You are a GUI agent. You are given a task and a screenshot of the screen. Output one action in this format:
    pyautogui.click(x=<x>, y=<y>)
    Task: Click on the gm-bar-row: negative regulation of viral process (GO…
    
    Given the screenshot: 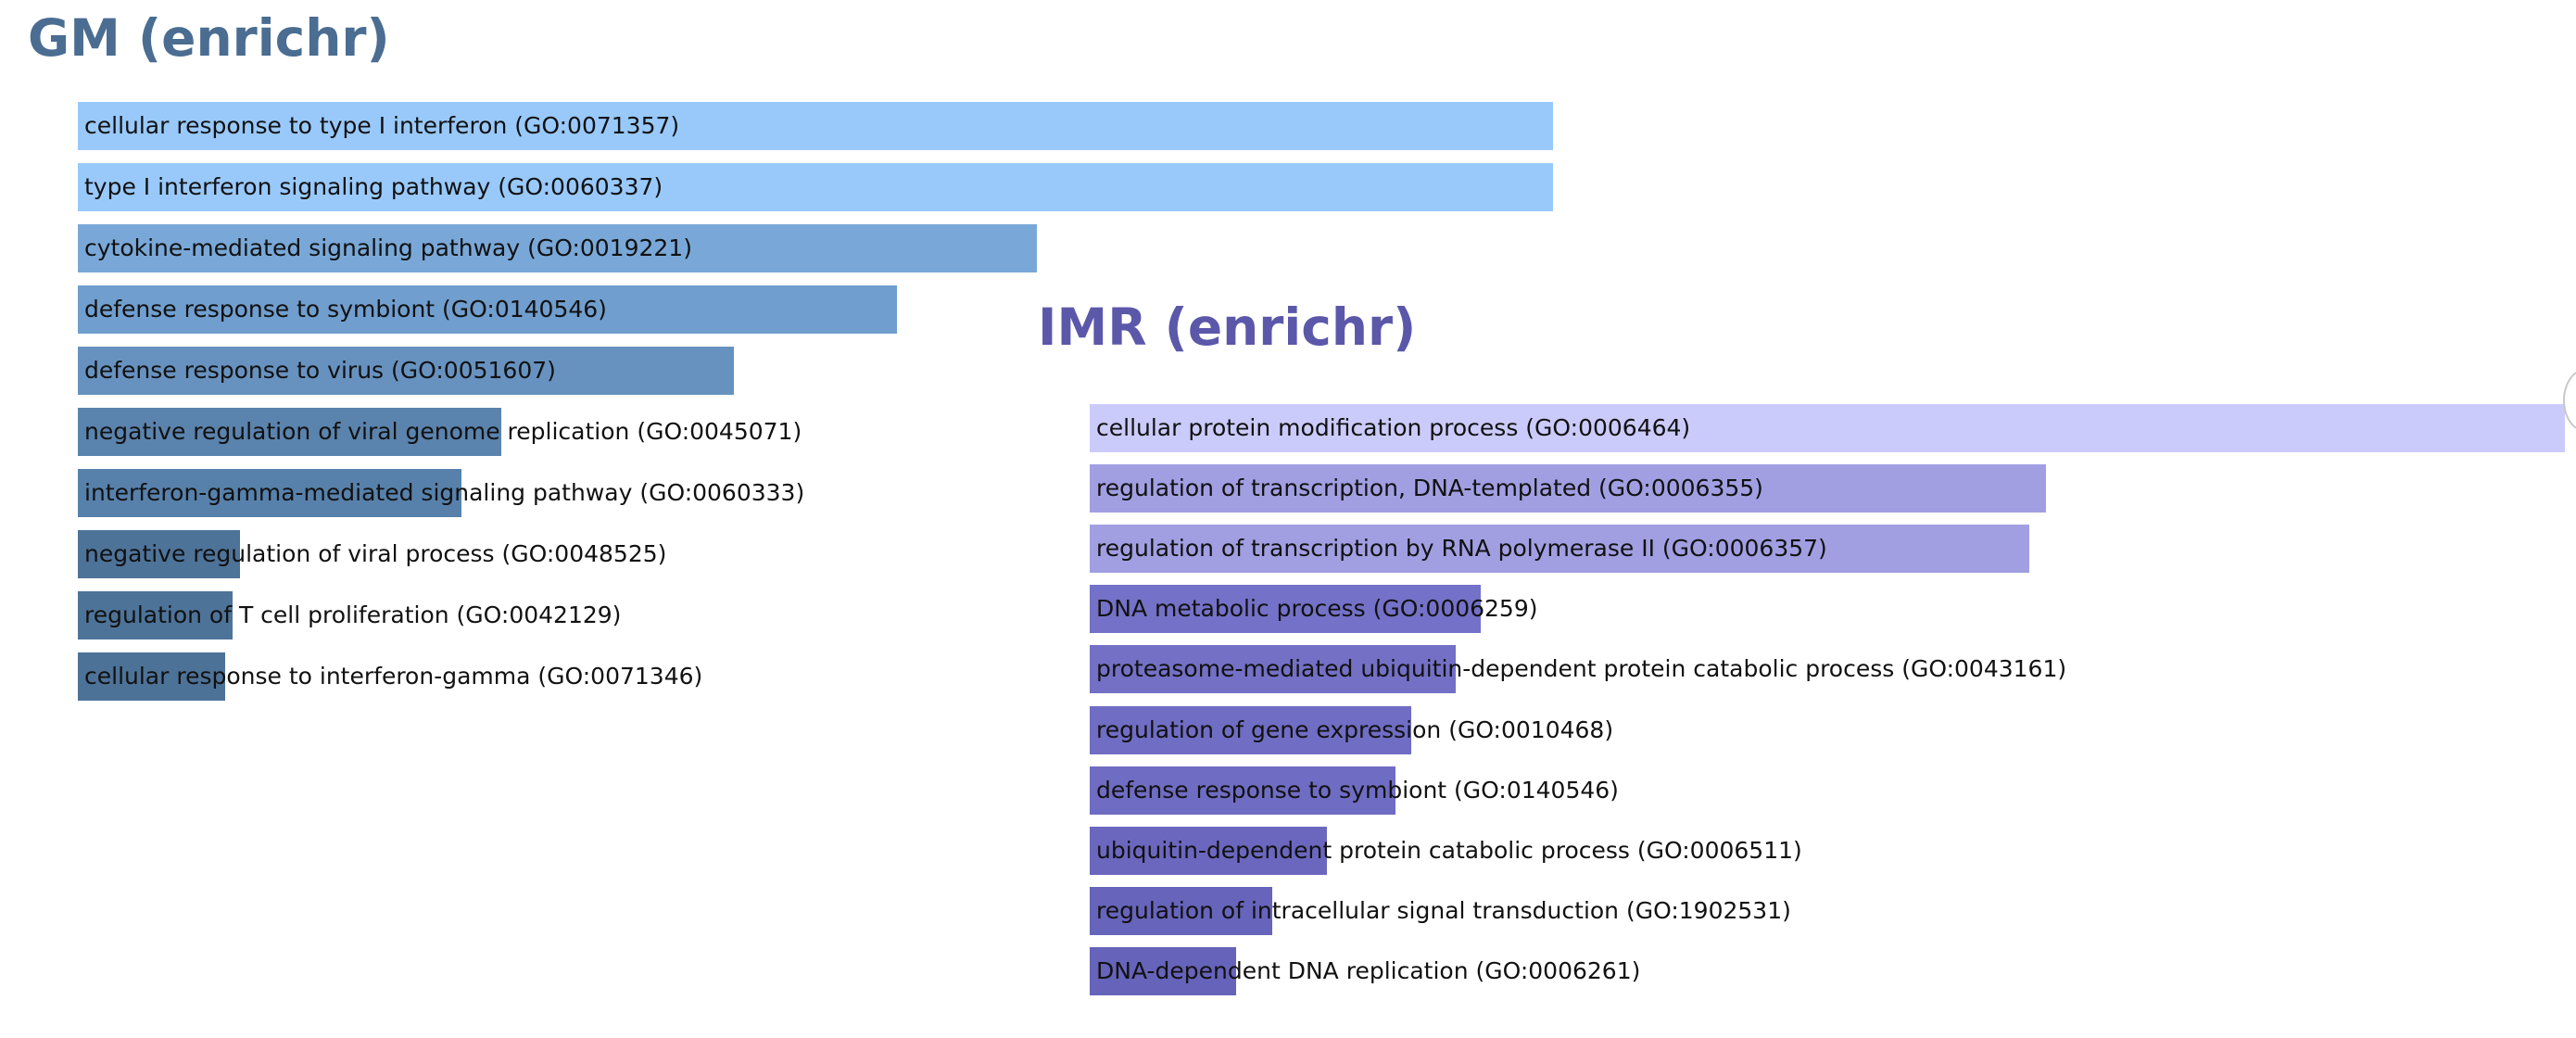 What is the action you would take?
    pyautogui.click(x=861, y=554)
    